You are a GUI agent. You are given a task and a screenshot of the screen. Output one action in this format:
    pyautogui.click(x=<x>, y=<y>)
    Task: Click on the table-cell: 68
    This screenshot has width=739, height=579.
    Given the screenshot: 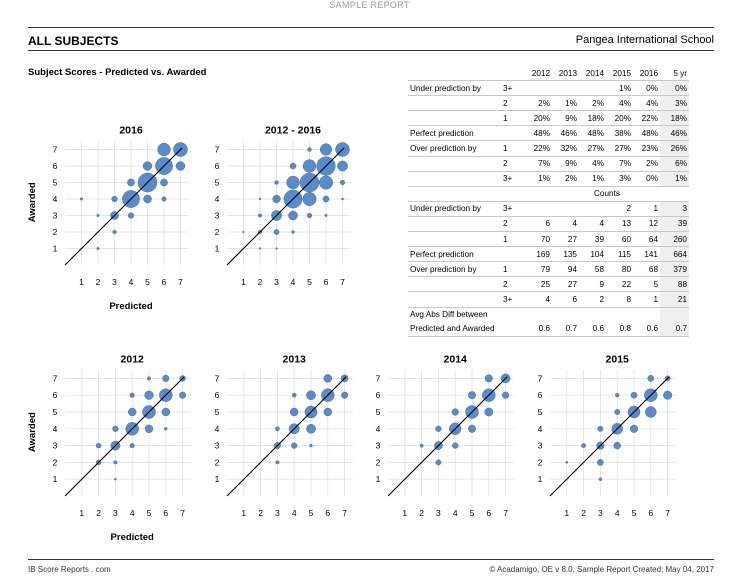 What is the action you would take?
    pyautogui.click(x=646, y=269)
    